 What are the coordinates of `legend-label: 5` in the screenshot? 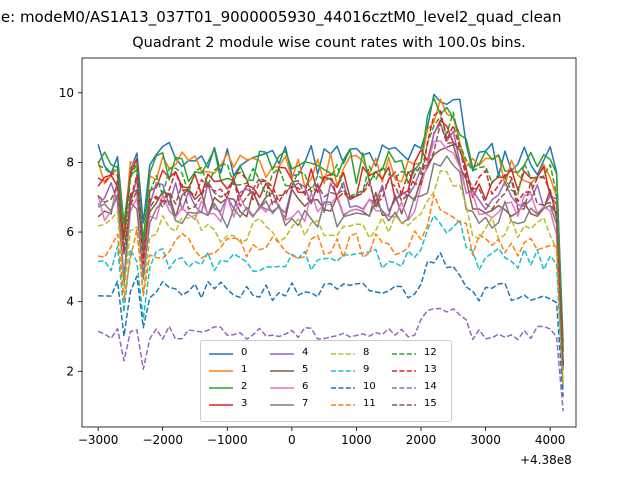 It's located at (305, 369).